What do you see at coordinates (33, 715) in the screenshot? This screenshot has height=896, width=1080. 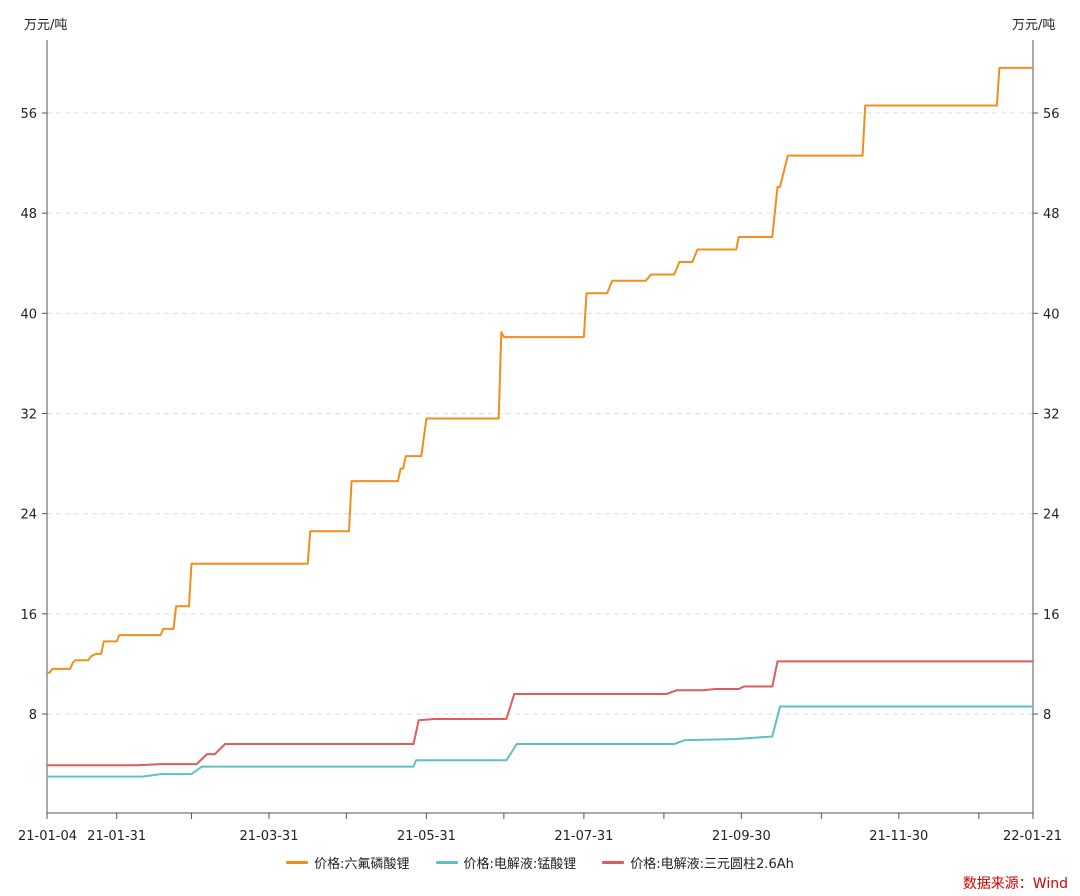 I see `y-tick-label-left: 8` at bounding box center [33, 715].